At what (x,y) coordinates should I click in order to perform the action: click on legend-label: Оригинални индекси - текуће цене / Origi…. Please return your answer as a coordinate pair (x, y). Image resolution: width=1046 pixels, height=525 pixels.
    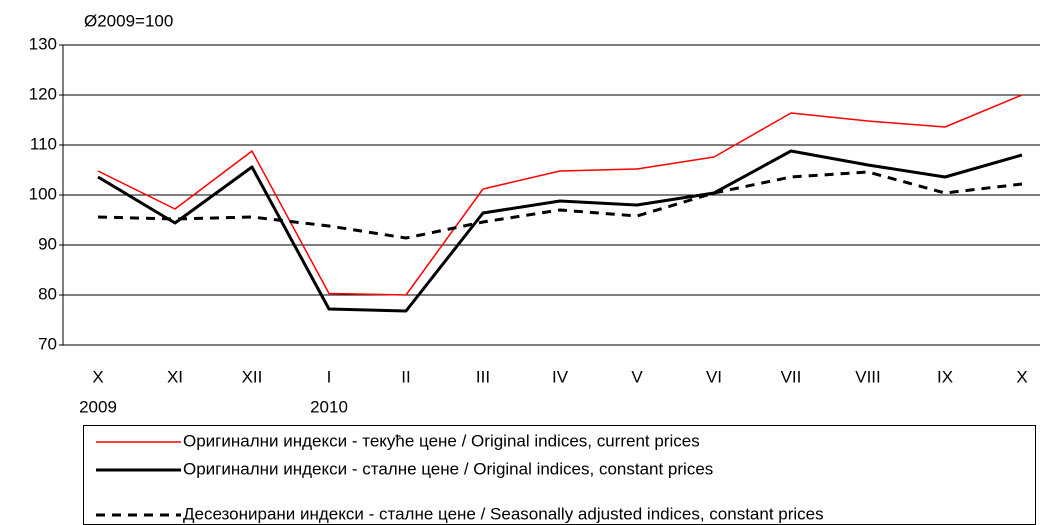
    Looking at the image, I should click on (441, 440).